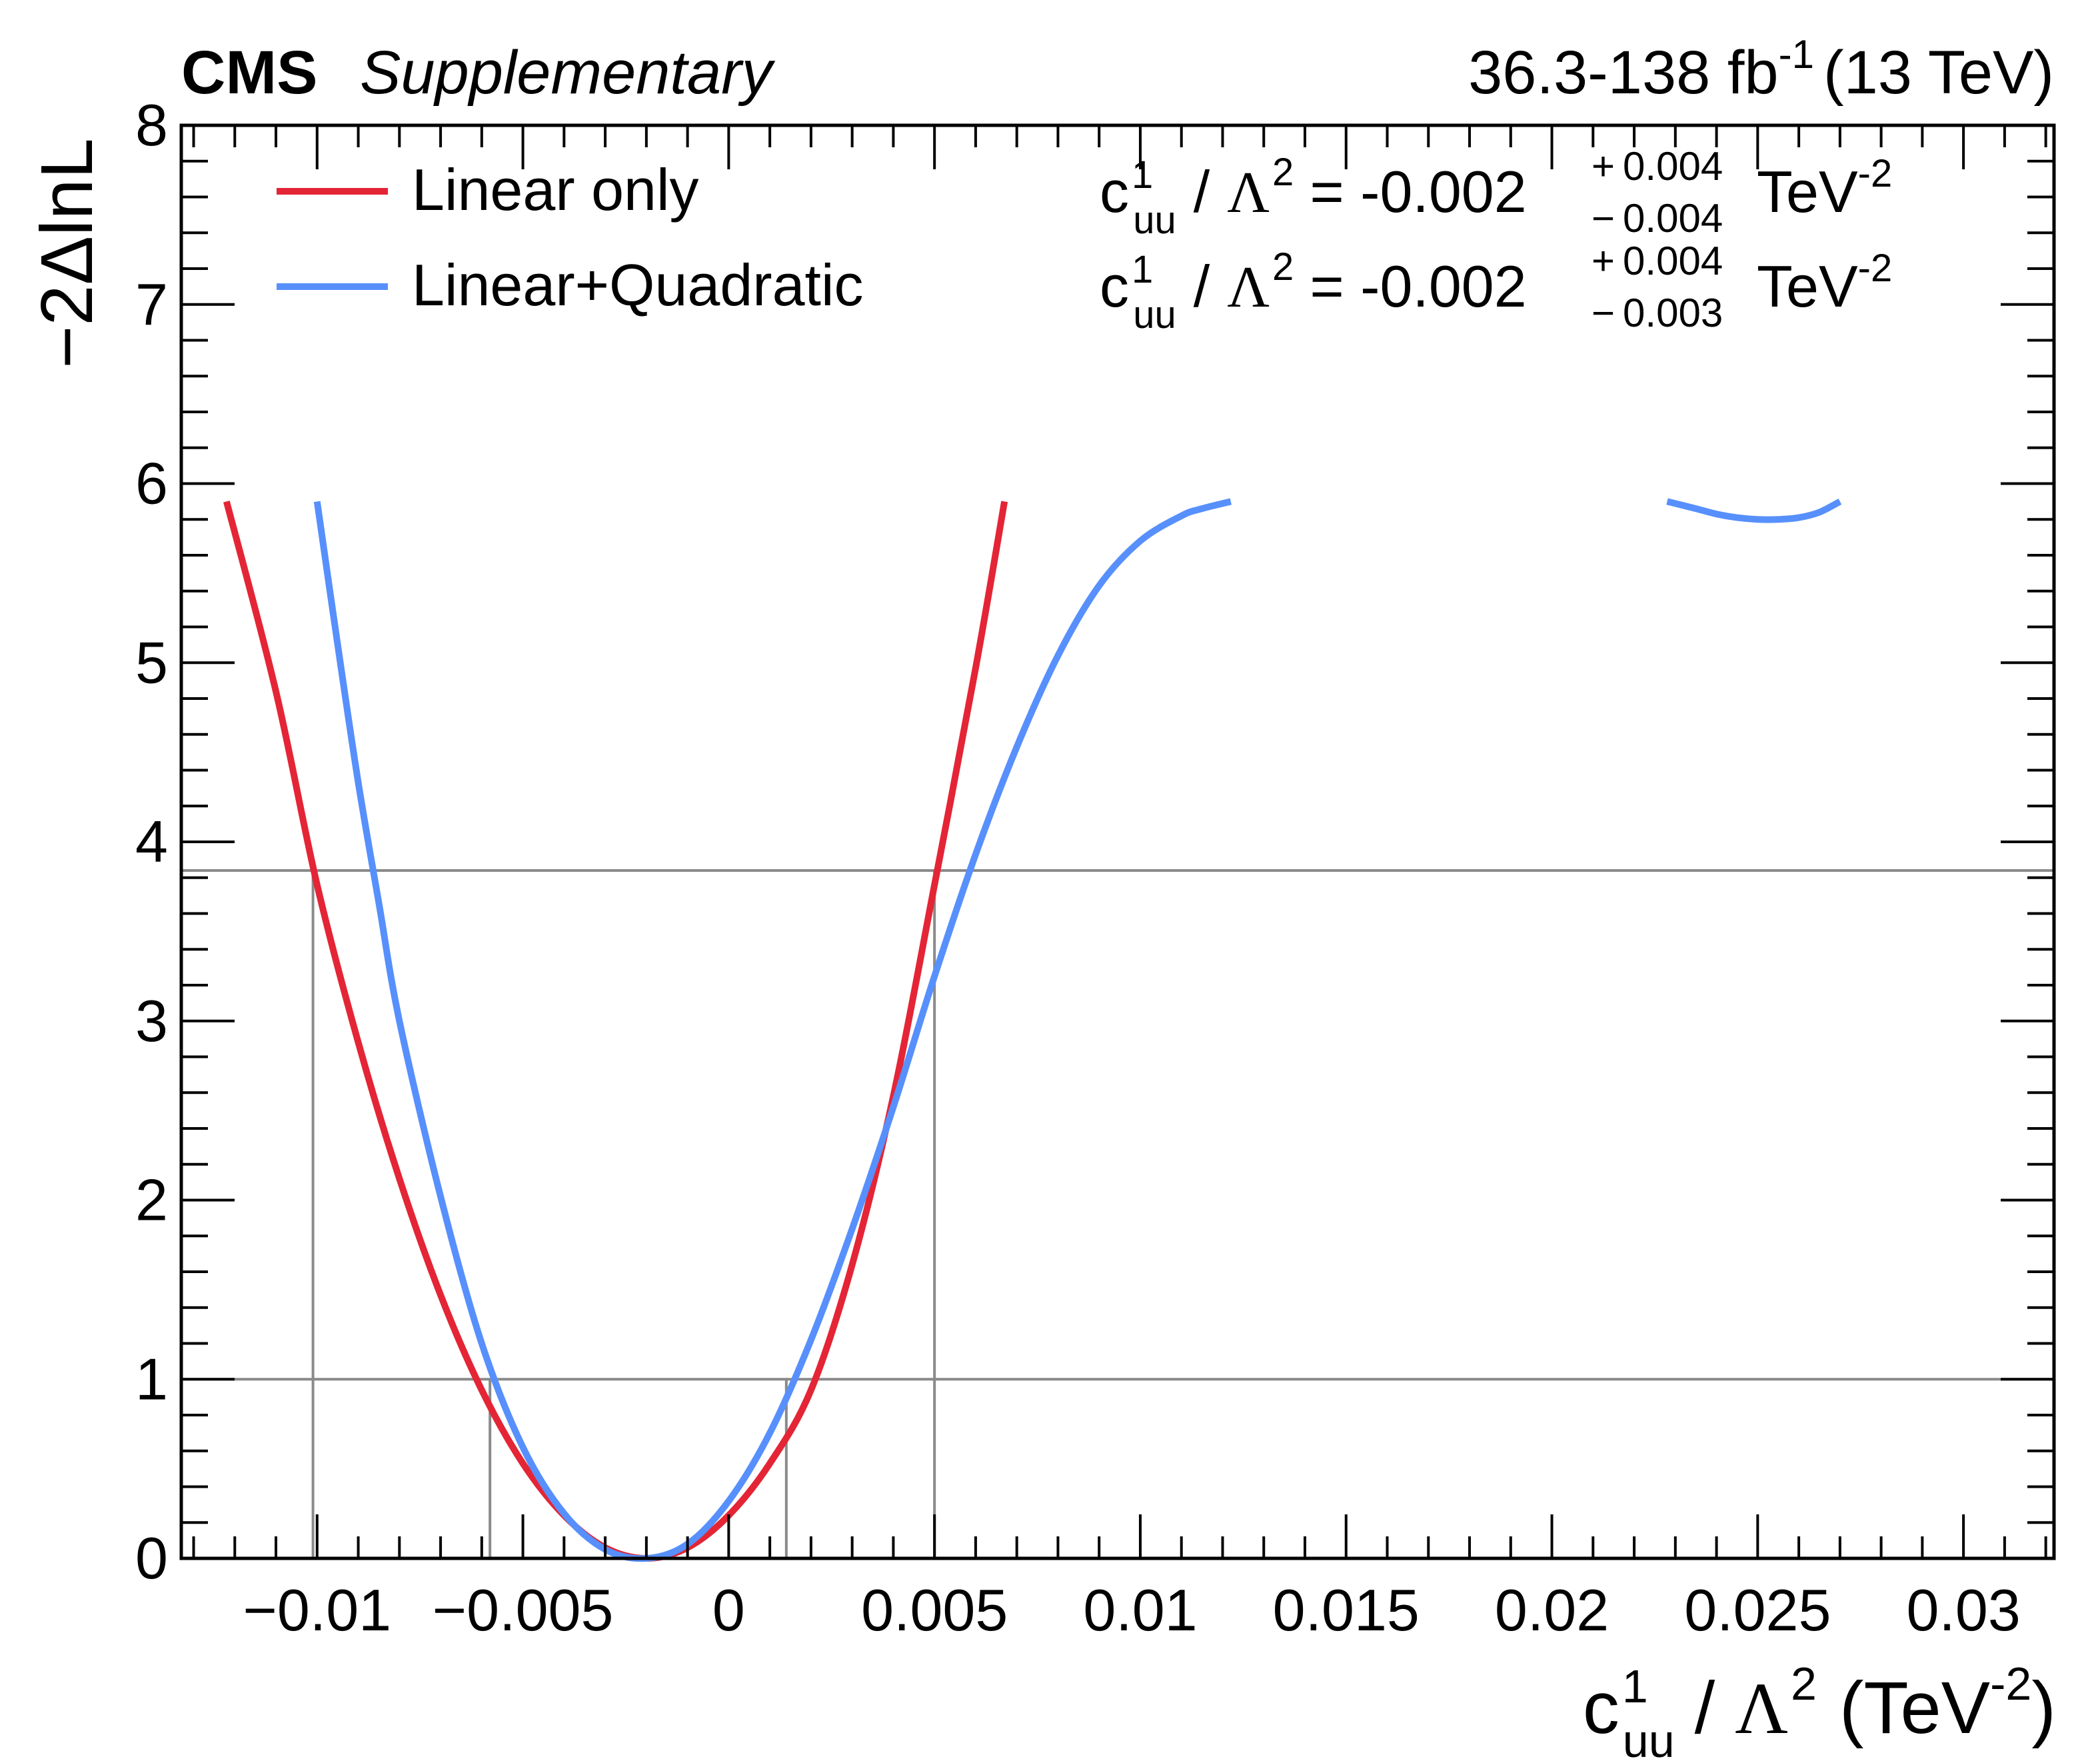  Describe the element at coordinates (1623, 73) in the screenshot. I see `lumi-value: 36.3-138 fb` at that location.